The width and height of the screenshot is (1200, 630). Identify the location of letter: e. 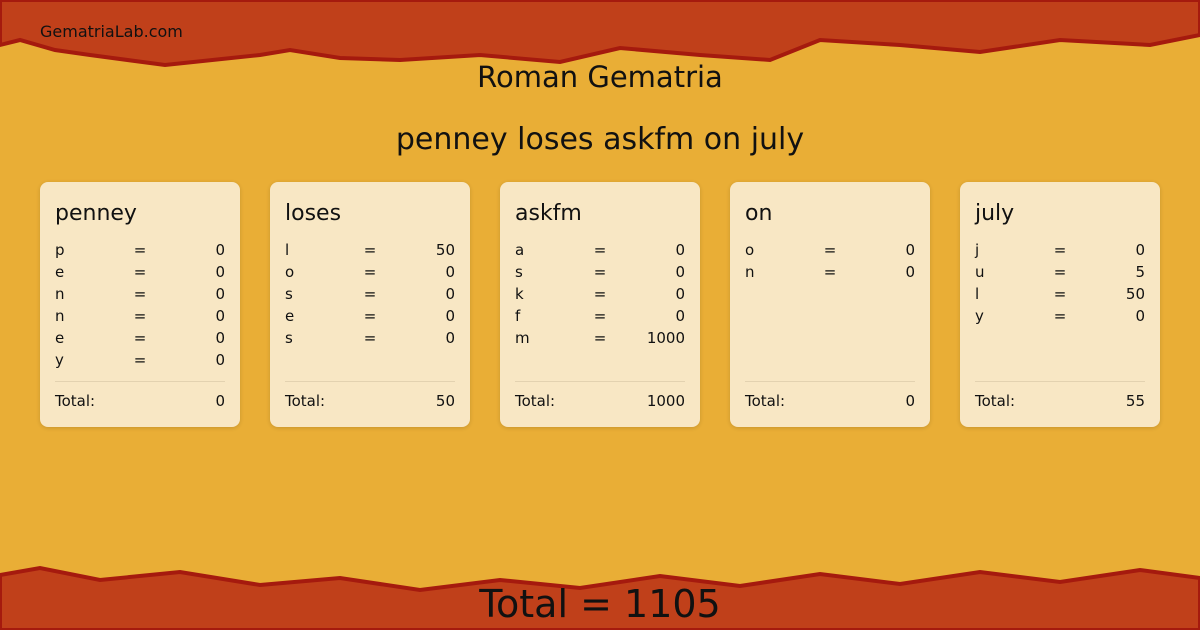
(60, 272).